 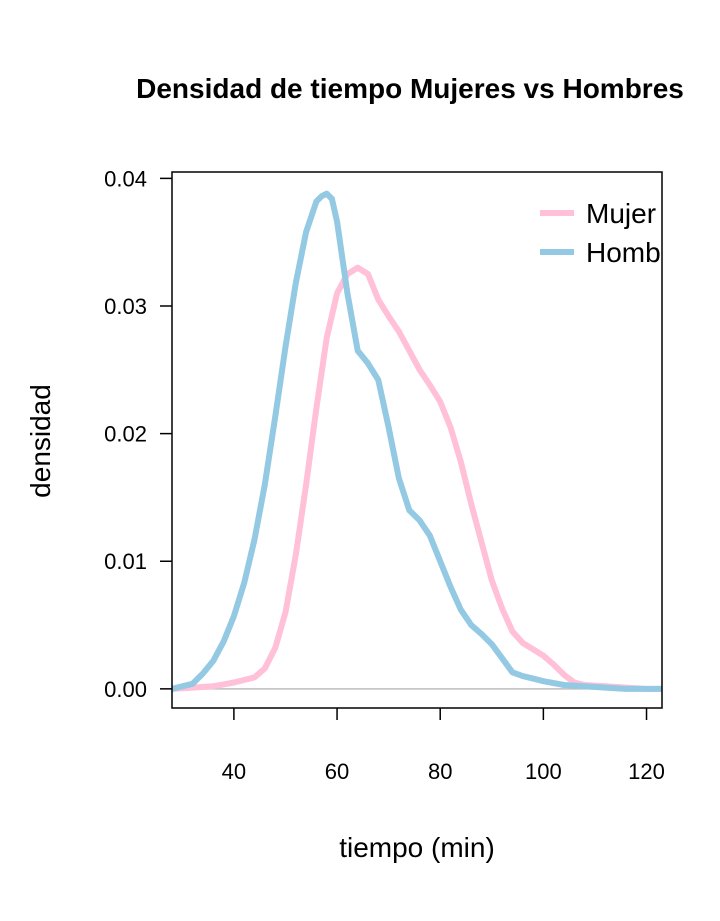 What do you see at coordinates (621, 213) in the screenshot?
I see `legend-label-mujer: Mujer` at bounding box center [621, 213].